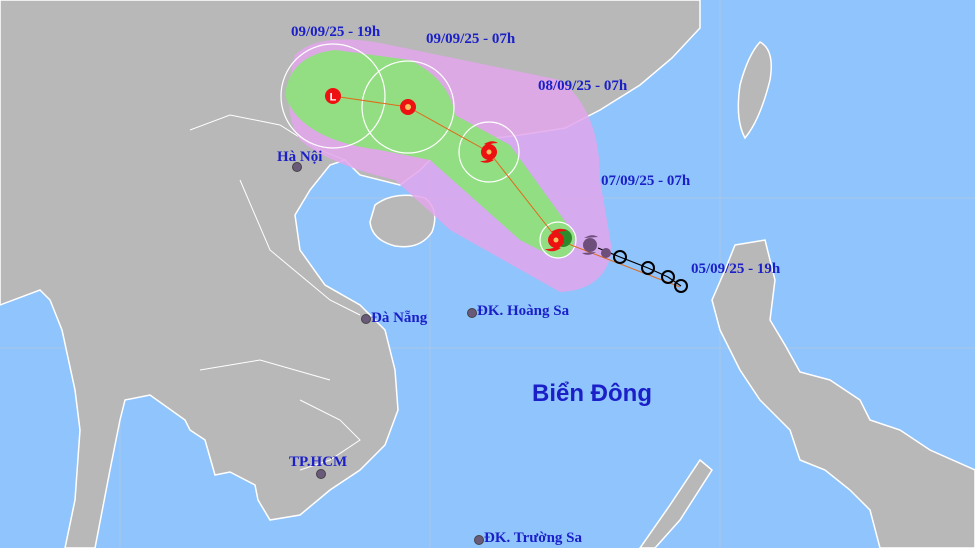 This screenshot has height=548, width=975. I want to click on forecast-cone-inner, so click(430, 154).